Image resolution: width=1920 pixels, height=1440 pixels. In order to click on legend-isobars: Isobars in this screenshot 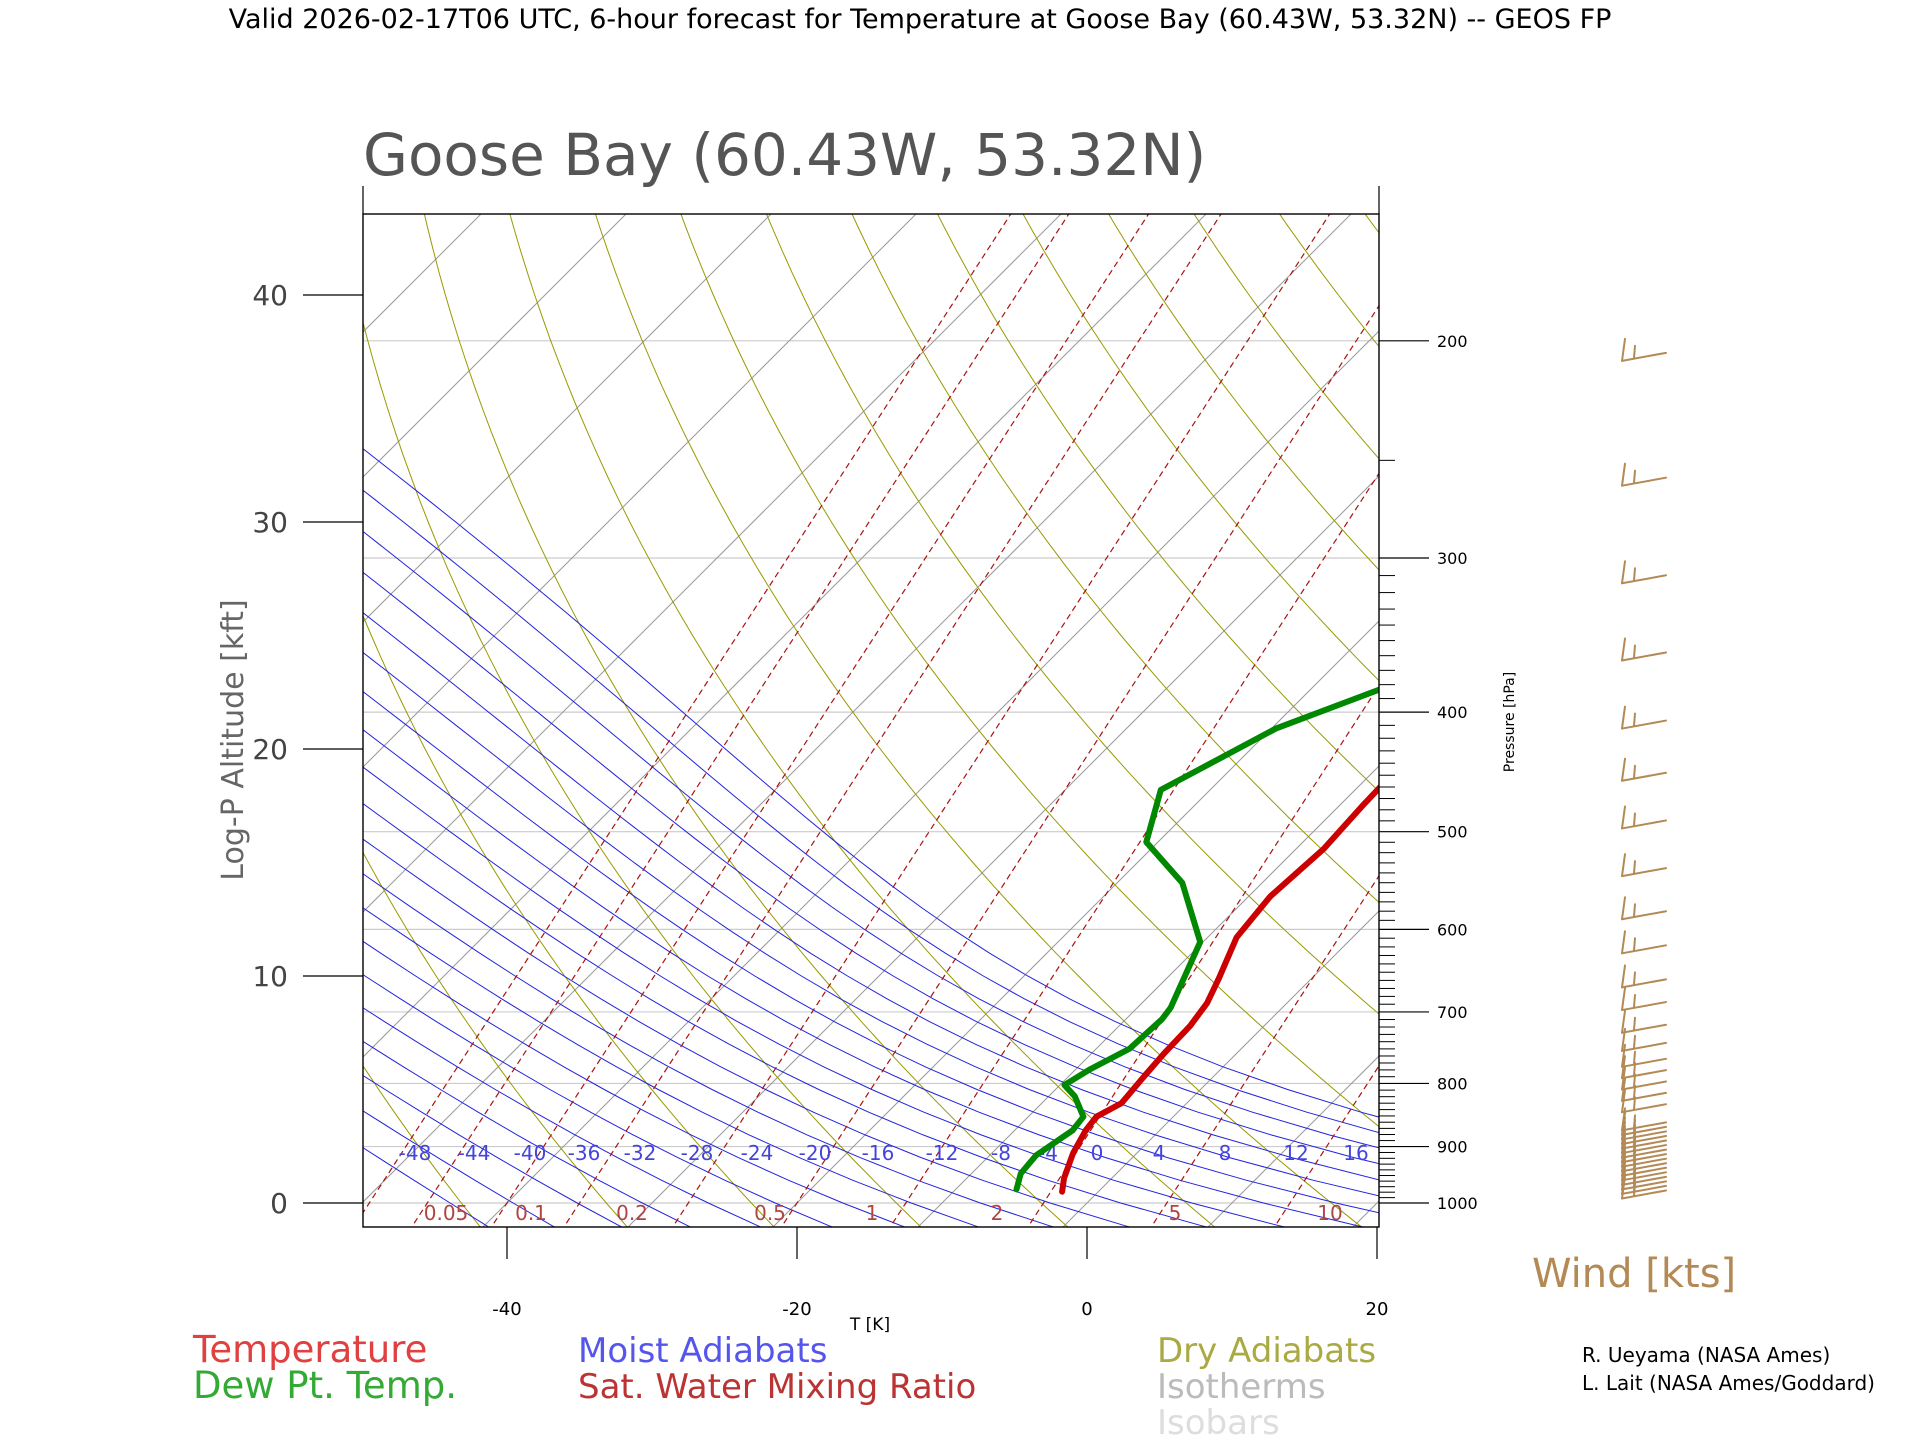, I will do `click(1218, 1421)`.